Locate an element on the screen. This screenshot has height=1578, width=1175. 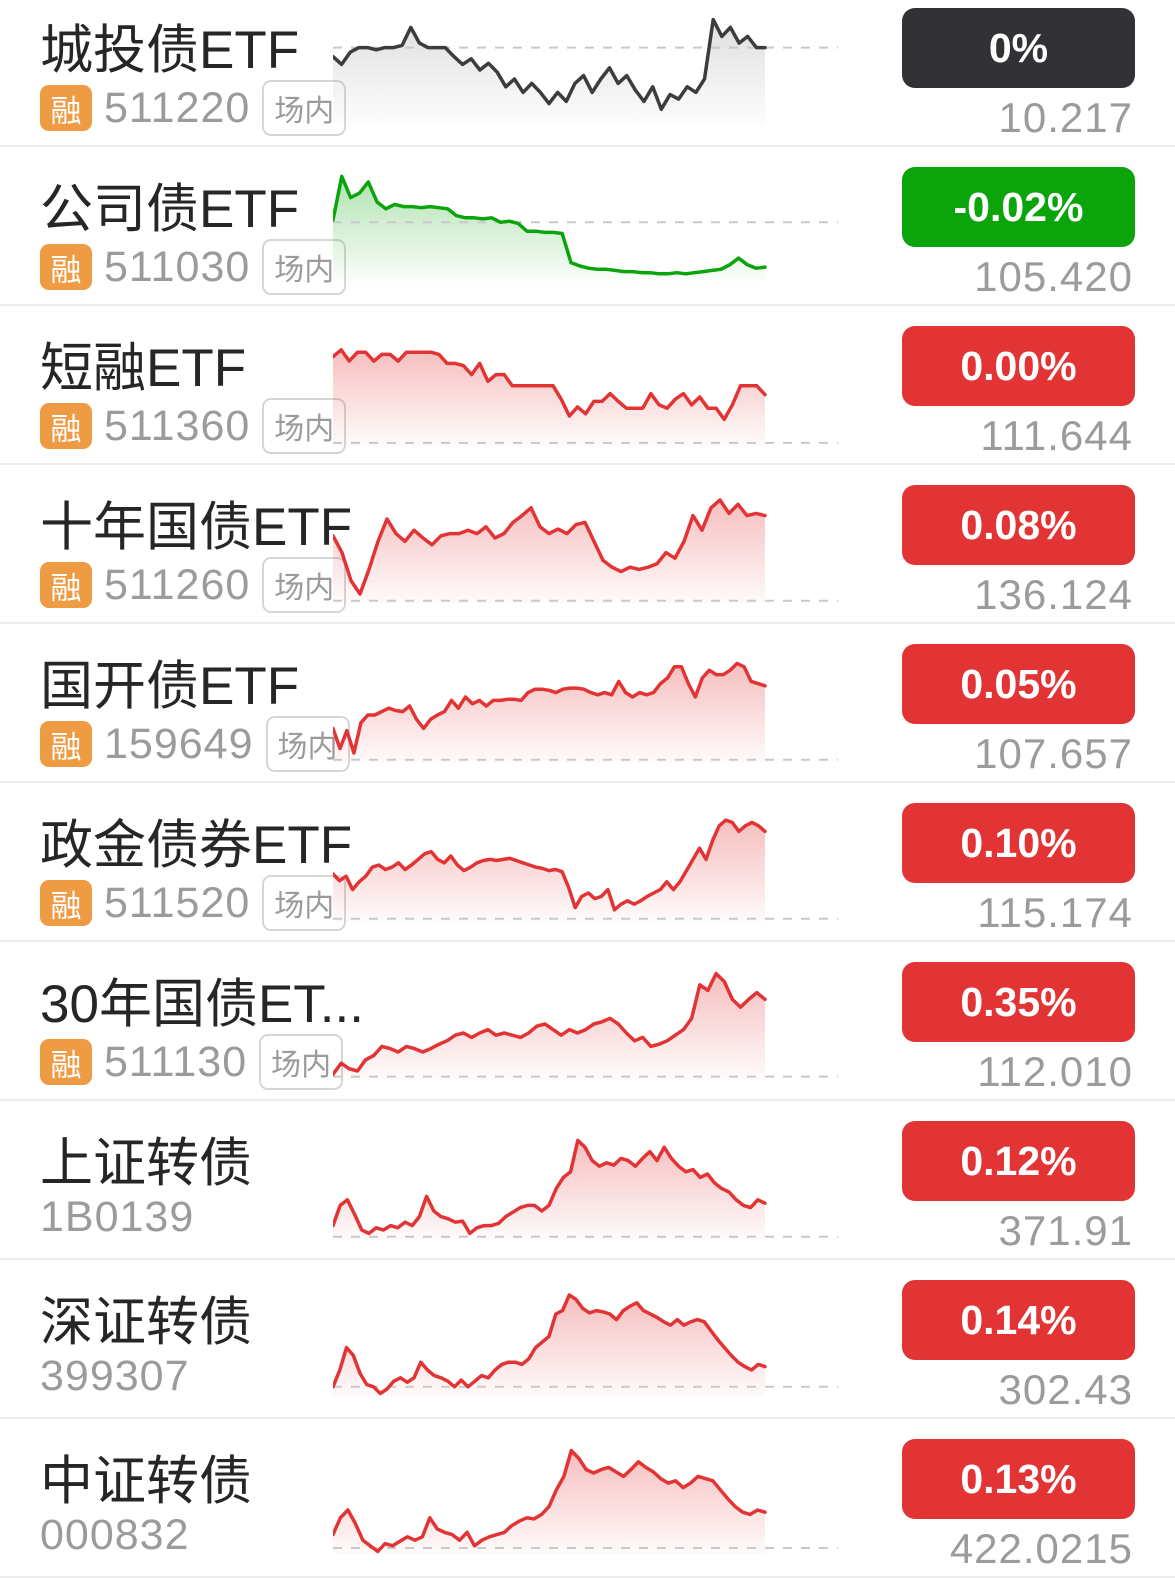
instrument-meta: 000832 is located at coordinates (121, 1535).